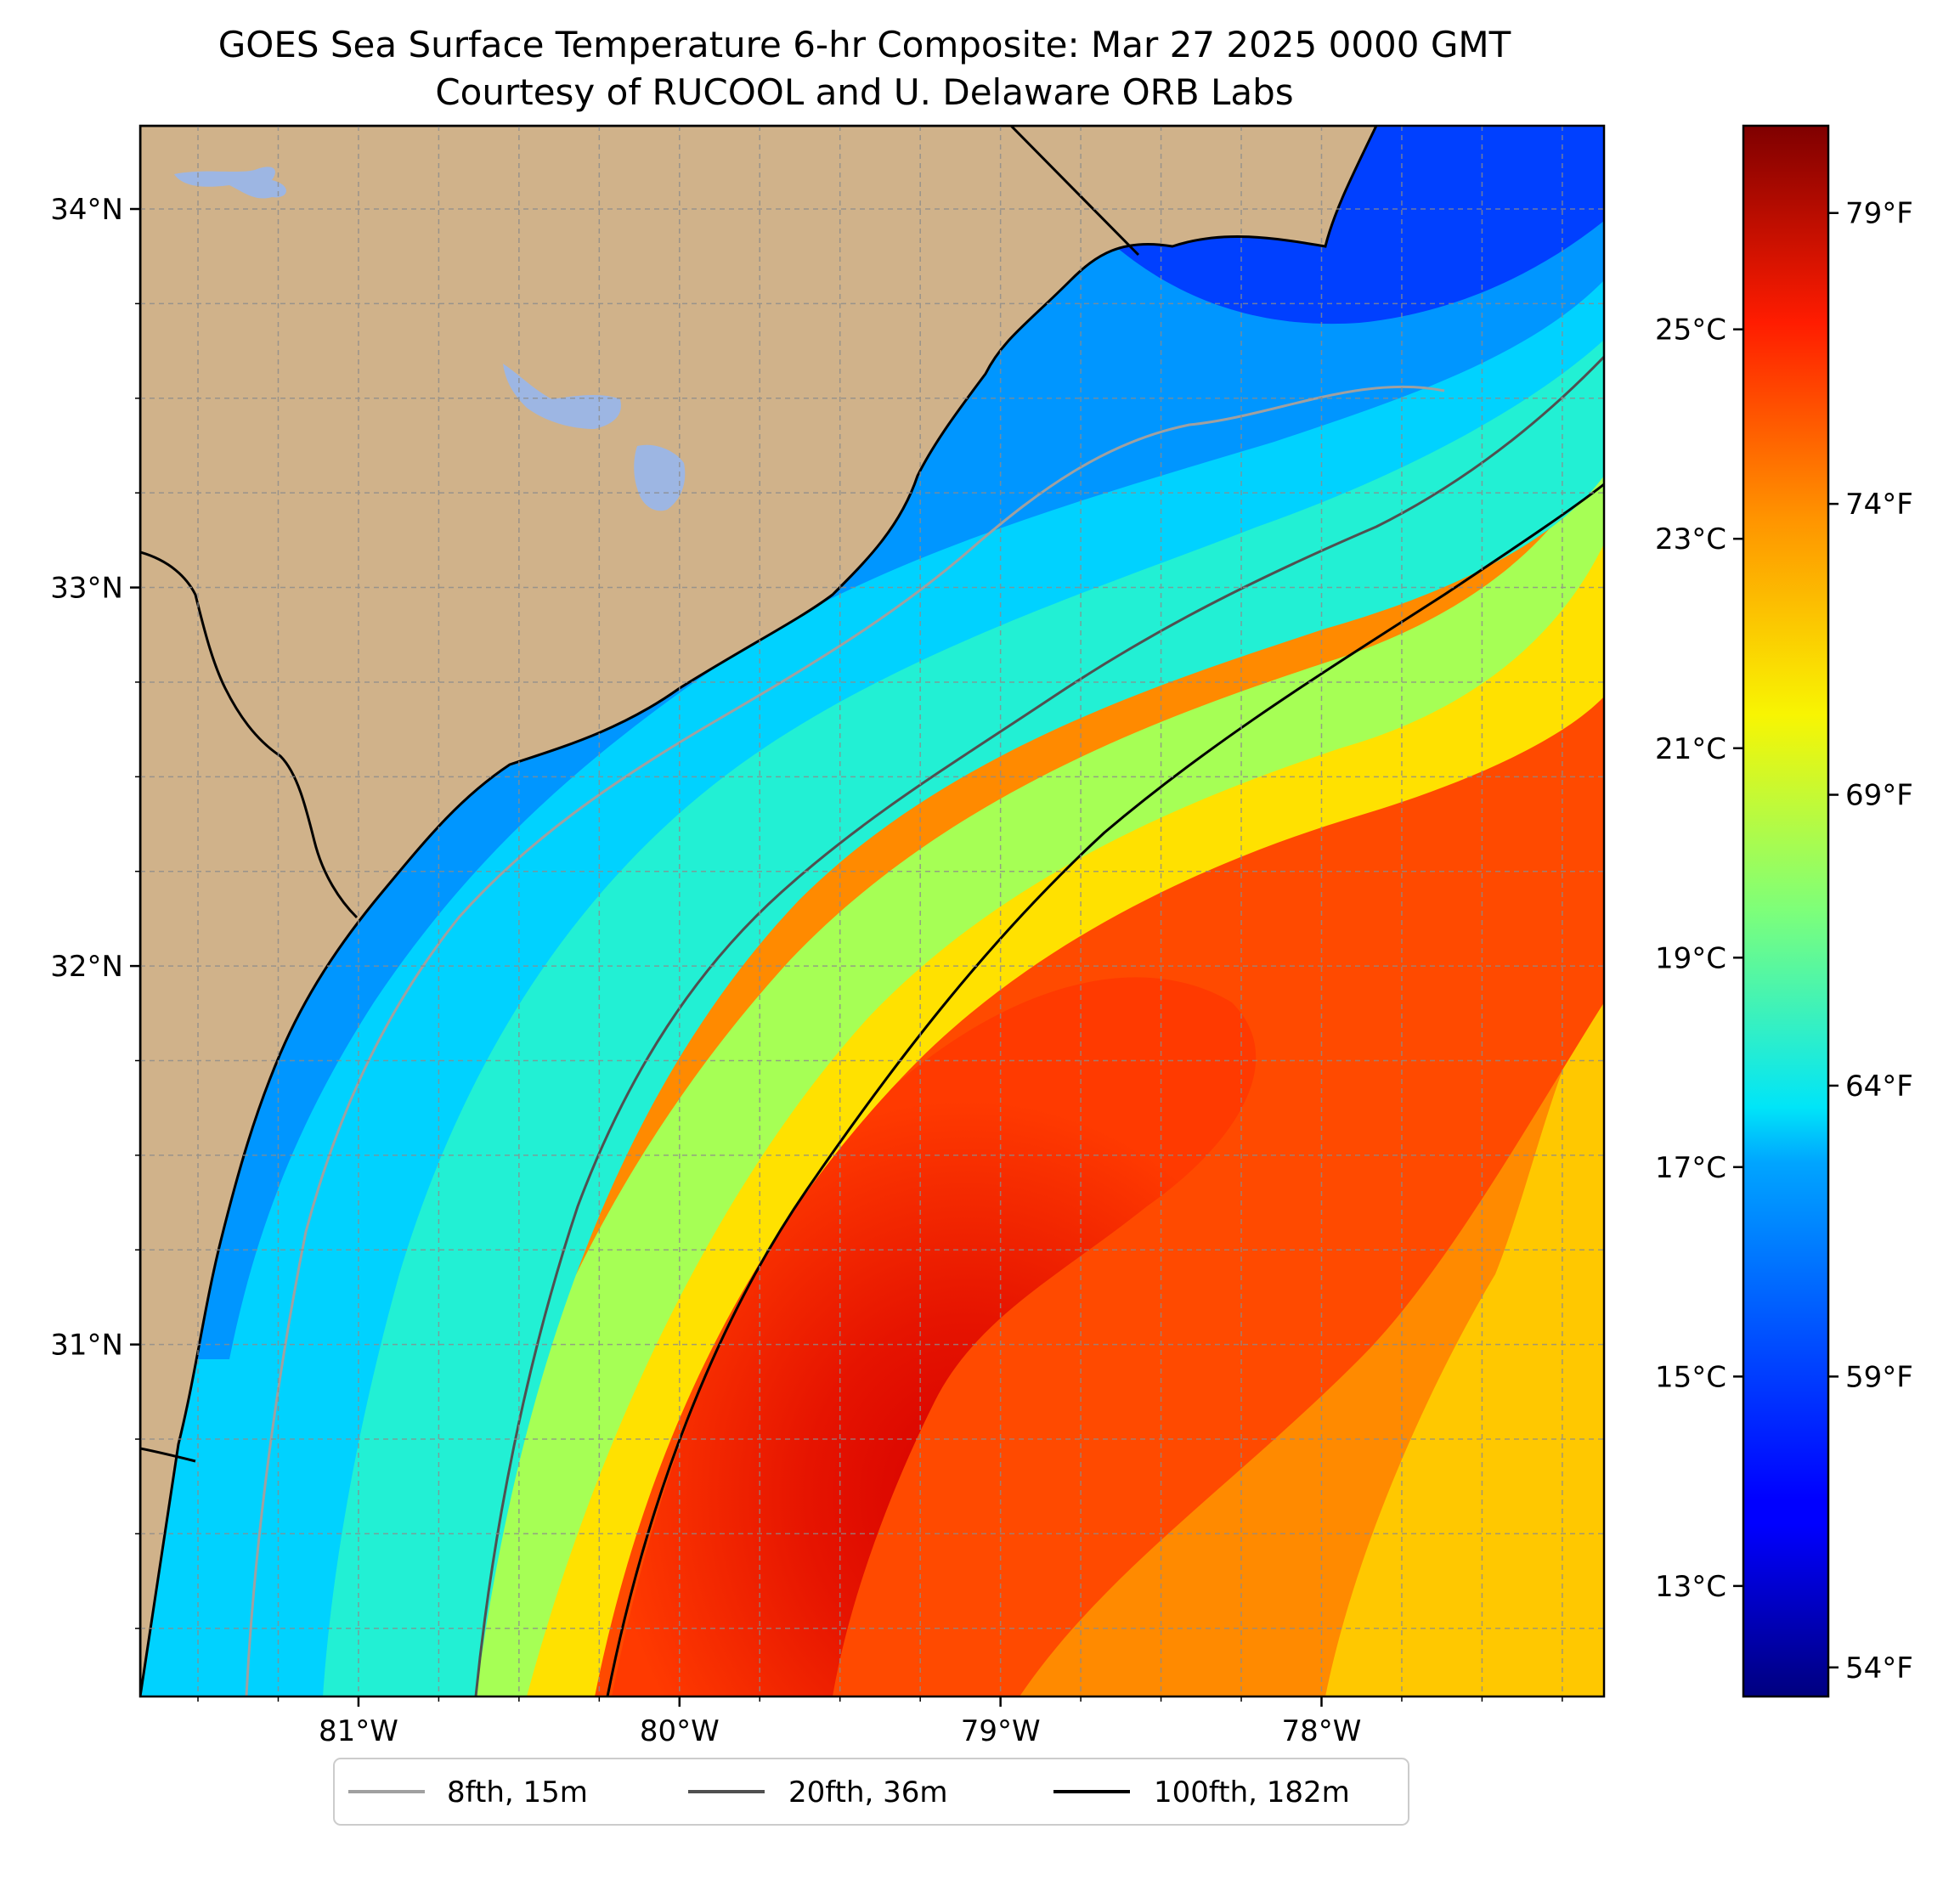  What do you see at coordinates (1691, 1587) in the screenshot?
I see `celsius-tick-label: 13°C` at bounding box center [1691, 1587].